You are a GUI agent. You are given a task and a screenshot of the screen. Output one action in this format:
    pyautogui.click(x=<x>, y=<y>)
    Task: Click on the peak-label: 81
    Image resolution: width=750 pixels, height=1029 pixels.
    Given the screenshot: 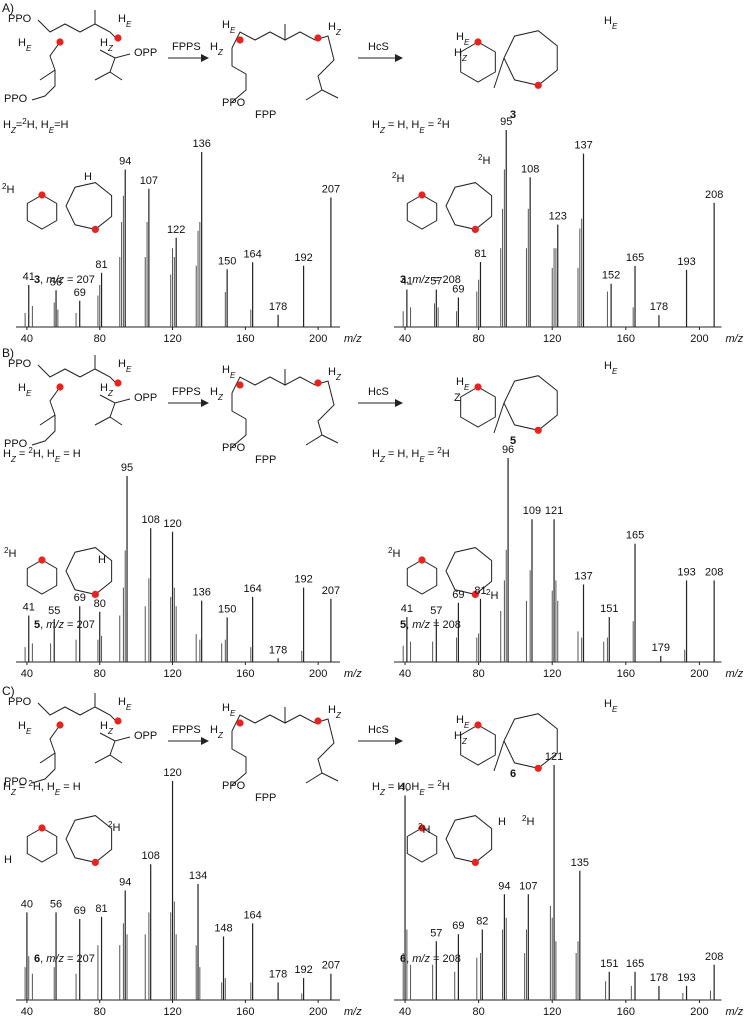 What is the action you would take?
    pyautogui.click(x=480, y=591)
    